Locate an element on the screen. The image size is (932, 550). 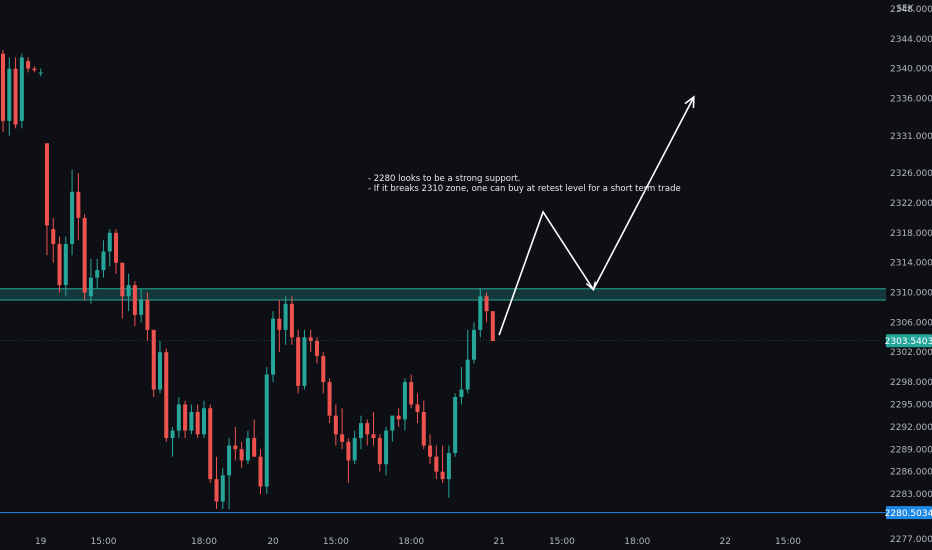
annotation-line-1: - 2280 looks to be a strong support. is located at coordinates (444, 179).